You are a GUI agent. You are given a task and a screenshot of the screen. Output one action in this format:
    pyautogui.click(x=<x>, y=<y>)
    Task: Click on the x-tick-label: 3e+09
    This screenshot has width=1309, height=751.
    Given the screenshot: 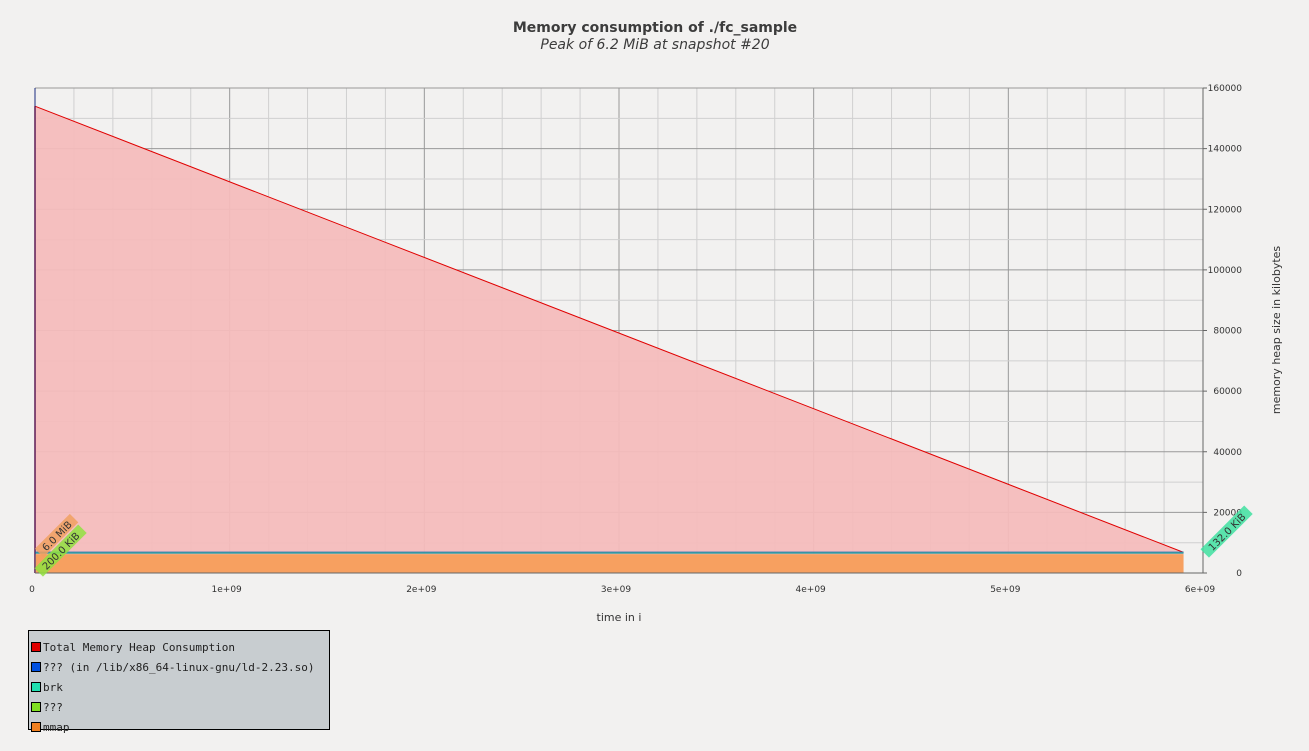 What is the action you would take?
    pyautogui.click(x=616, y=590)
    